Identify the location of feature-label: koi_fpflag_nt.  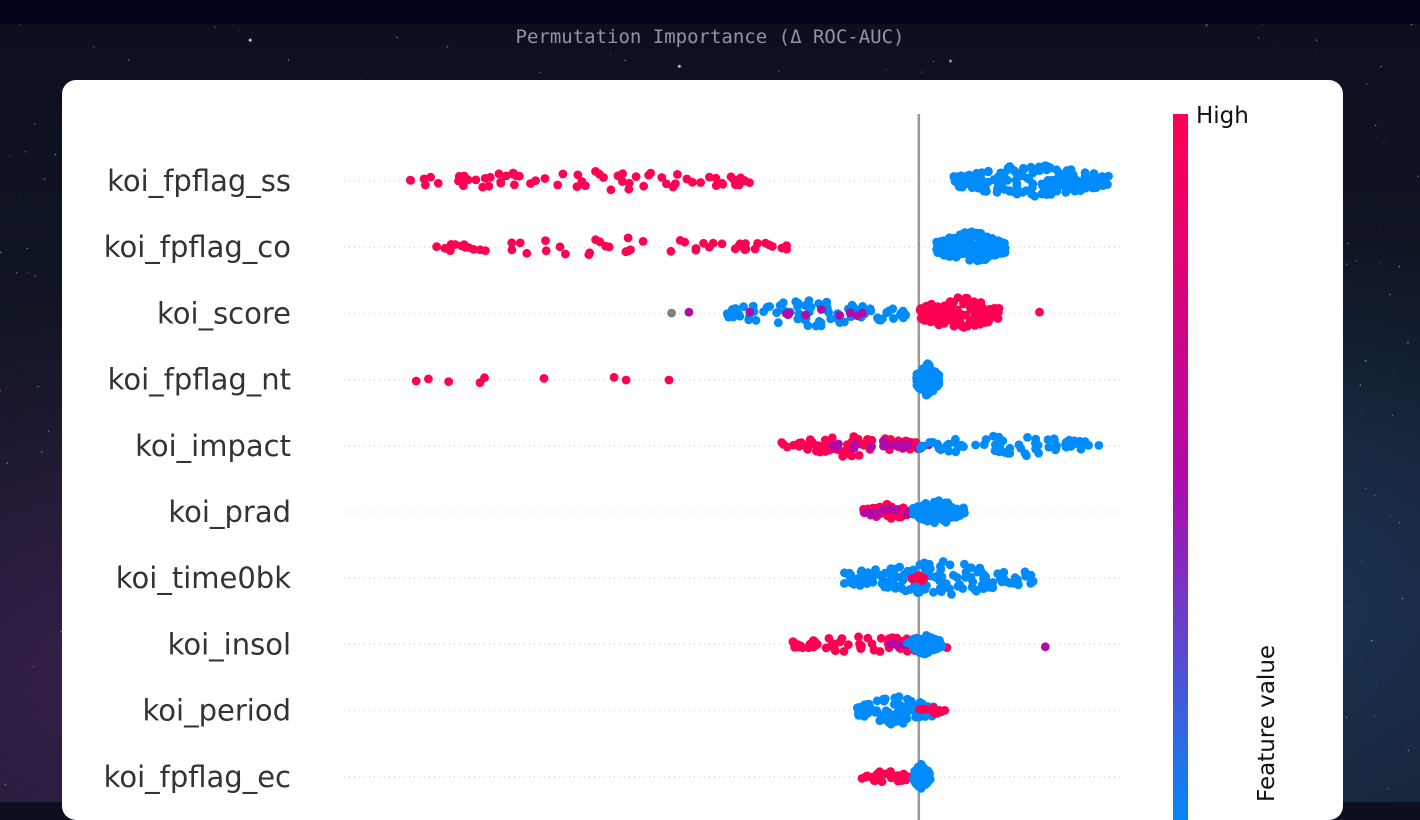
(199, 380).